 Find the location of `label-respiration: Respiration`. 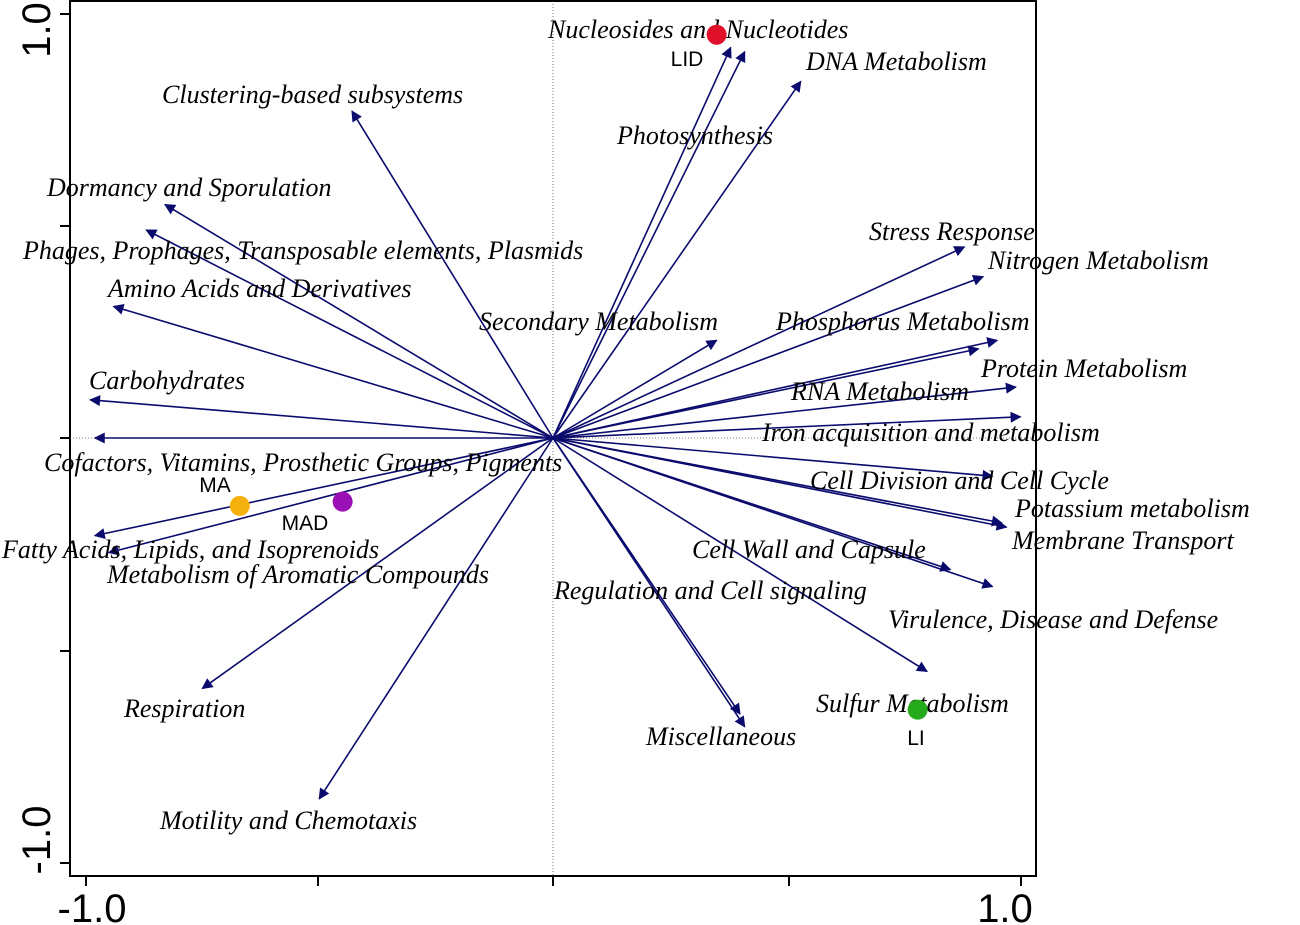

label-respiration: Respiration is located at coordinates (184, 708).